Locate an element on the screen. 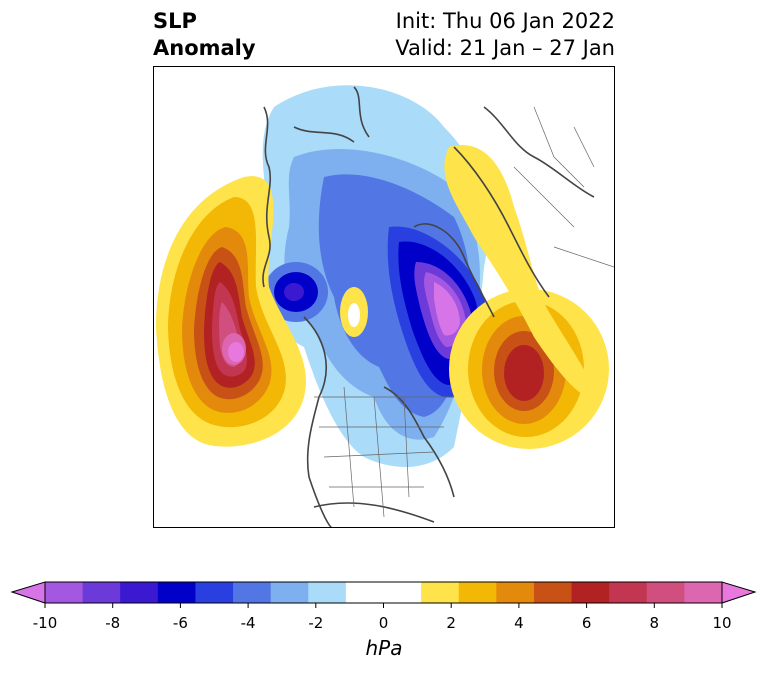 The height and width of the screenshot is (673, 768). colorbar-tick-label: 2 is located at coordinates (451, 623).